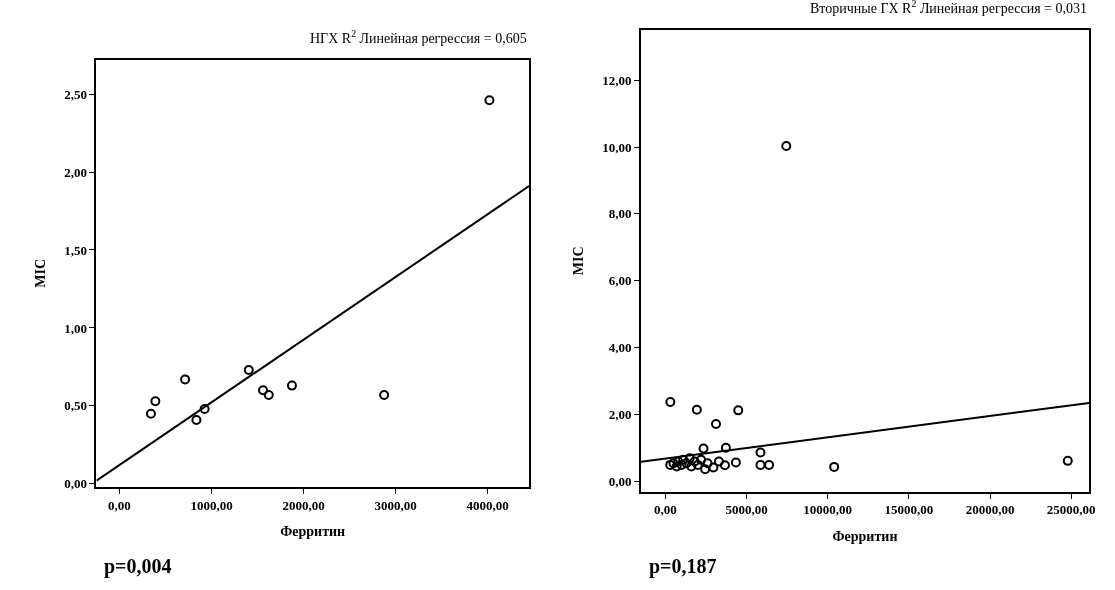  I want to click on text: p=0,187, so click(683, 566).